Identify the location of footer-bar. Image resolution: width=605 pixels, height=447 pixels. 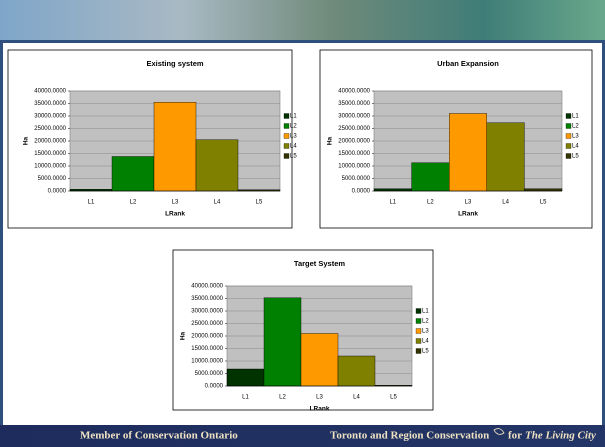
(302, 436).